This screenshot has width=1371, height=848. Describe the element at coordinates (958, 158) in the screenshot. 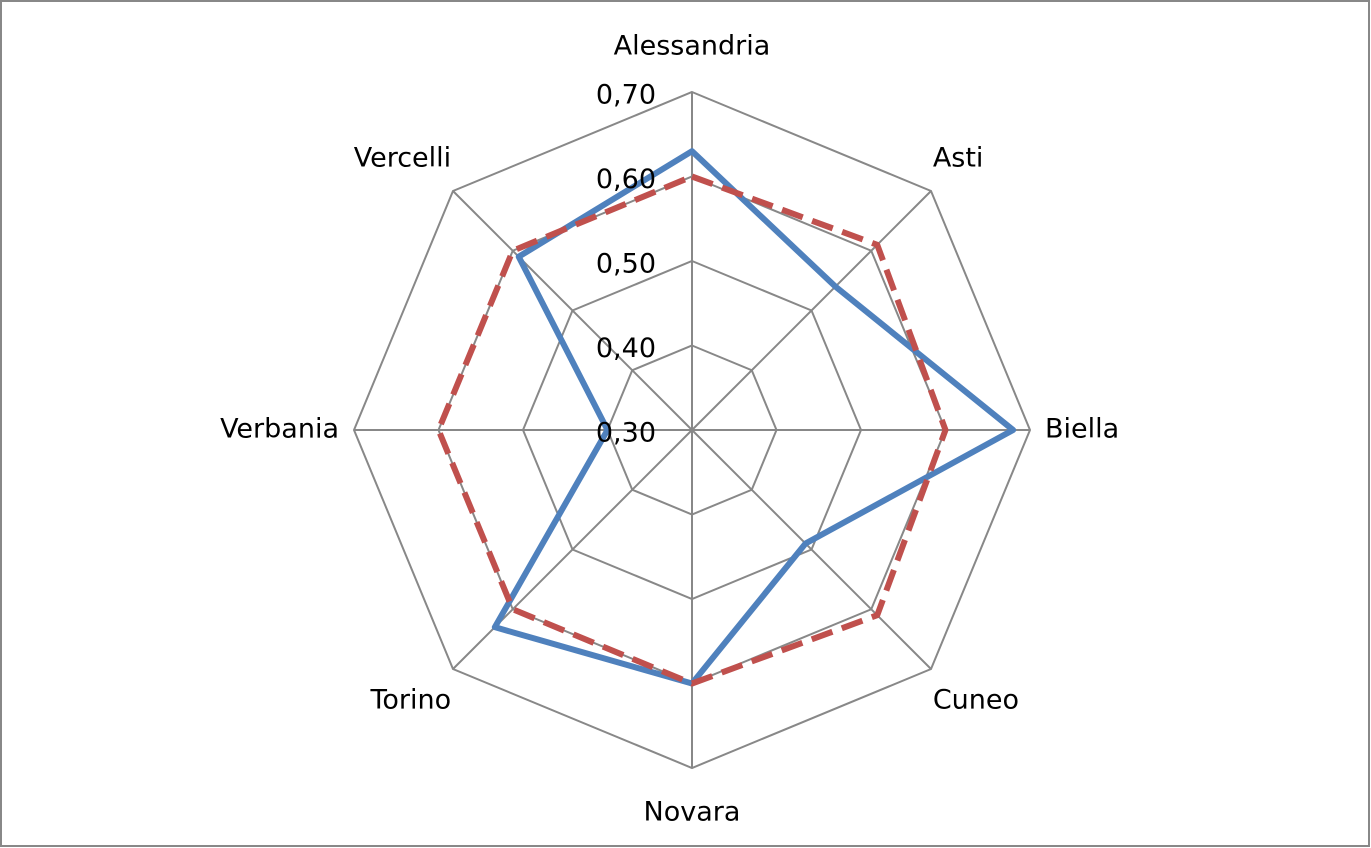

I see `category-label: Asti` at that location.